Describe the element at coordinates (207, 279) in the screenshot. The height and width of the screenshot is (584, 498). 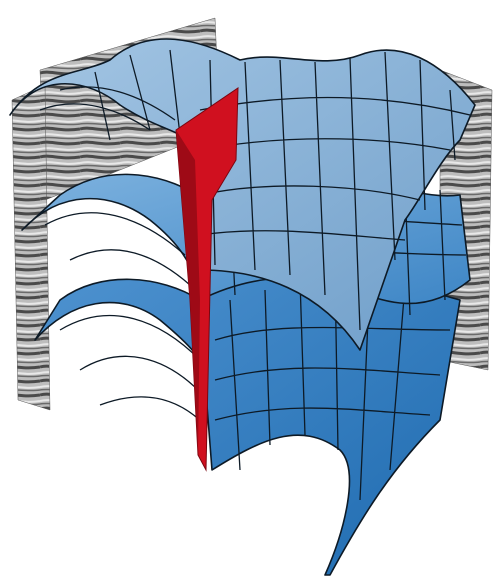
I see `fault-plane` at that location.